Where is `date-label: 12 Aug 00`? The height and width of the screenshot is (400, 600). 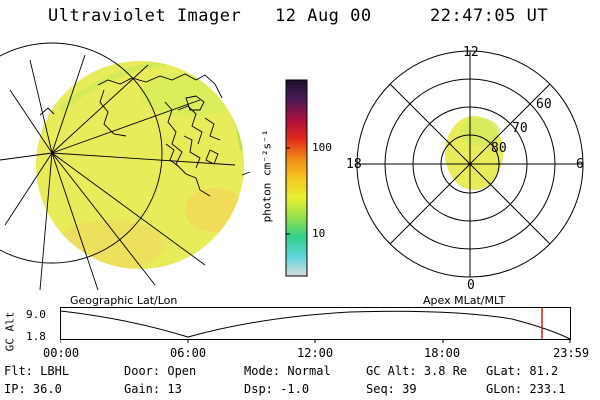
date-label: 12 Aug 00 is located at coordinates (323, 16).